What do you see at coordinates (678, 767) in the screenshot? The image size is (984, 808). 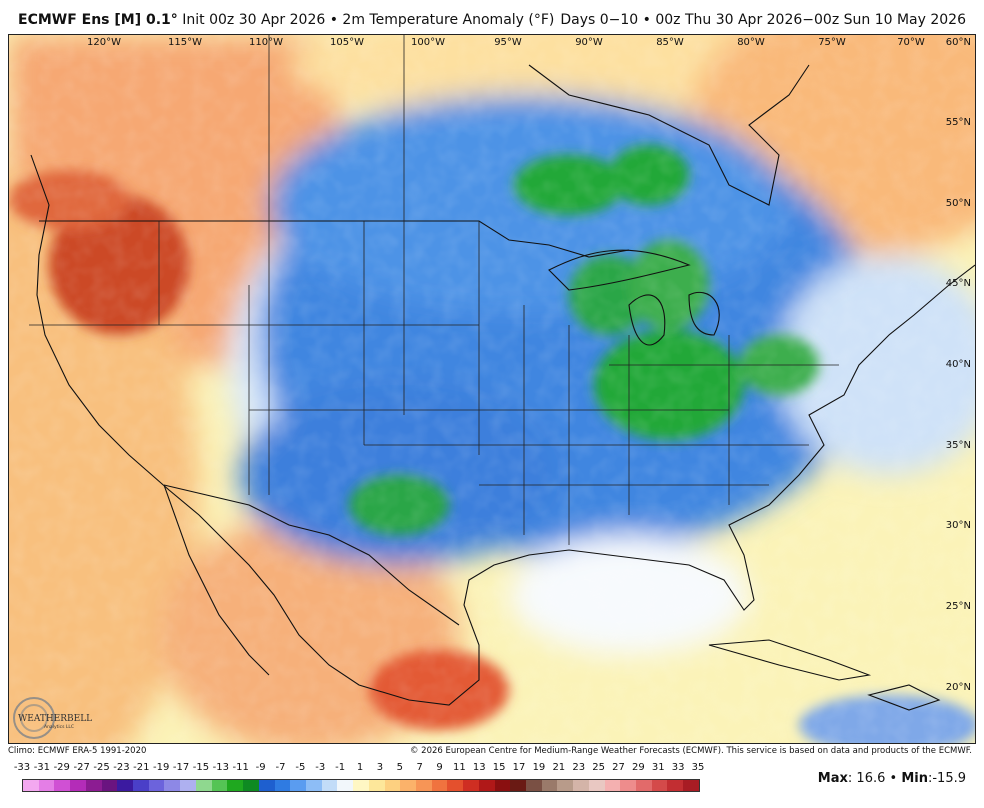 I see `legend-tick-label: 33` at bounding box center [678, 767].